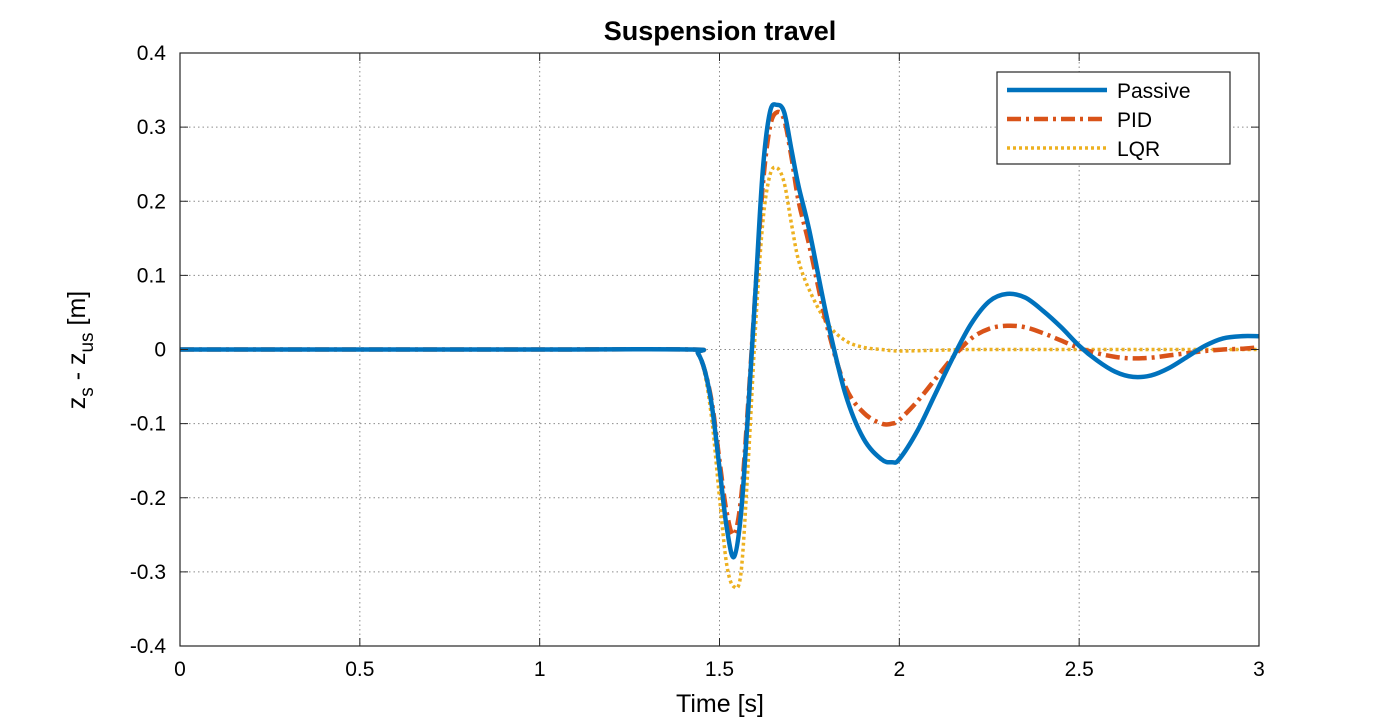 This screenshot has width=1386, height=721. What do you see at coordinates (151, 127) in the screenshot?
I see `y-tick-label: 0.3` at bounding box center [151, 127].